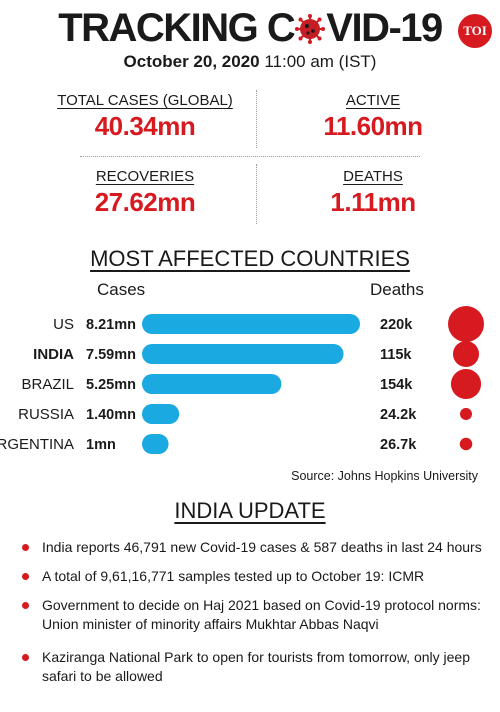  What do you see at coordinates (46, 414) in the screenshot?
I see `country-label: RUSSIA` at bounding box center [46, 414].